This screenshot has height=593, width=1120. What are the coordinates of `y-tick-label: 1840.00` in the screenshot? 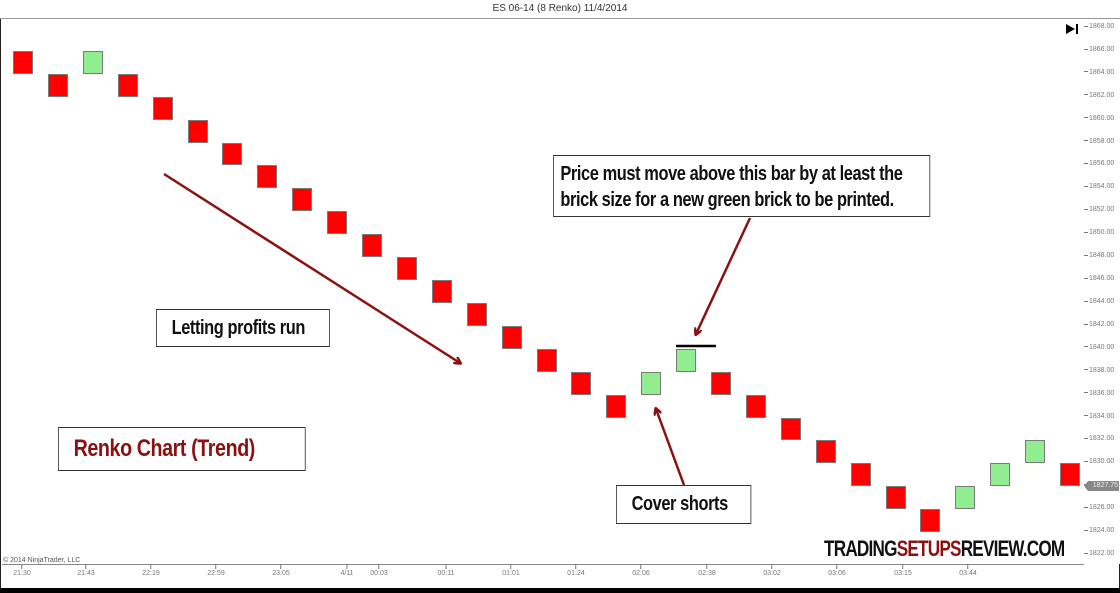 It's located at (1099, 347).